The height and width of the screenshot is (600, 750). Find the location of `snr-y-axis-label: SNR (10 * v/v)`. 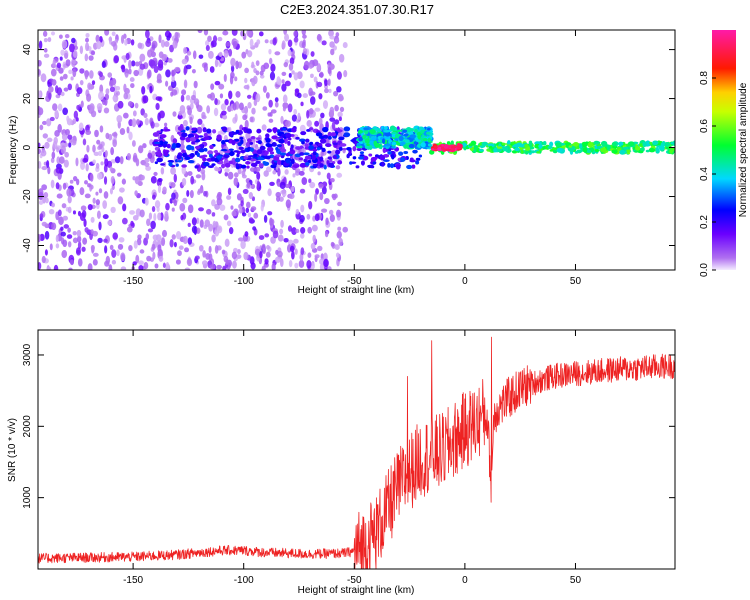

snr-y-axis-label: SNR (10 * v/v) is located at coordinates (12, 450).